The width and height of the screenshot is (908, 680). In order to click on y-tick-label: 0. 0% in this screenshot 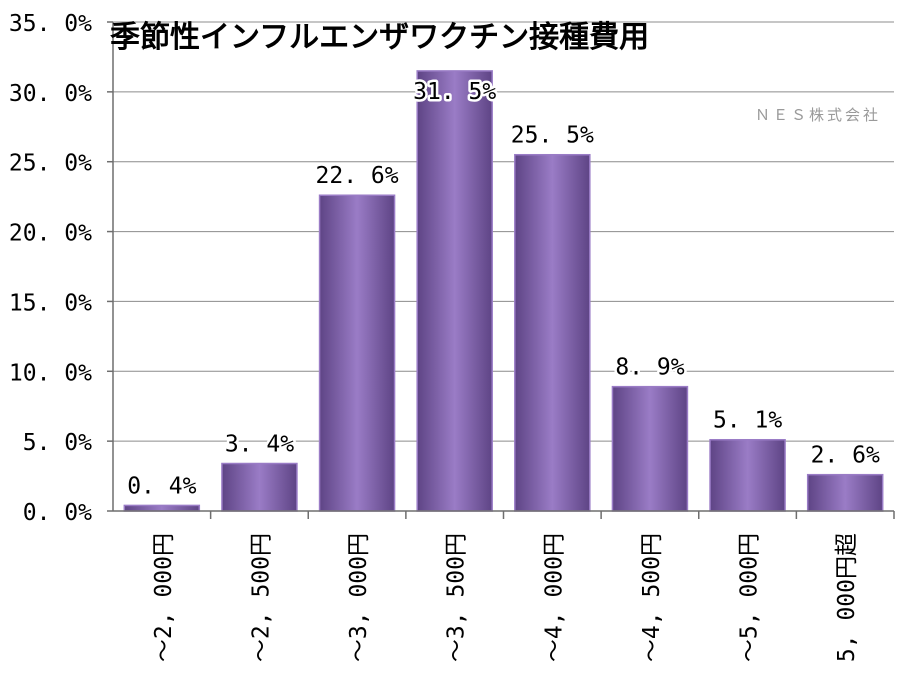, I will do `click(57, 513)`.